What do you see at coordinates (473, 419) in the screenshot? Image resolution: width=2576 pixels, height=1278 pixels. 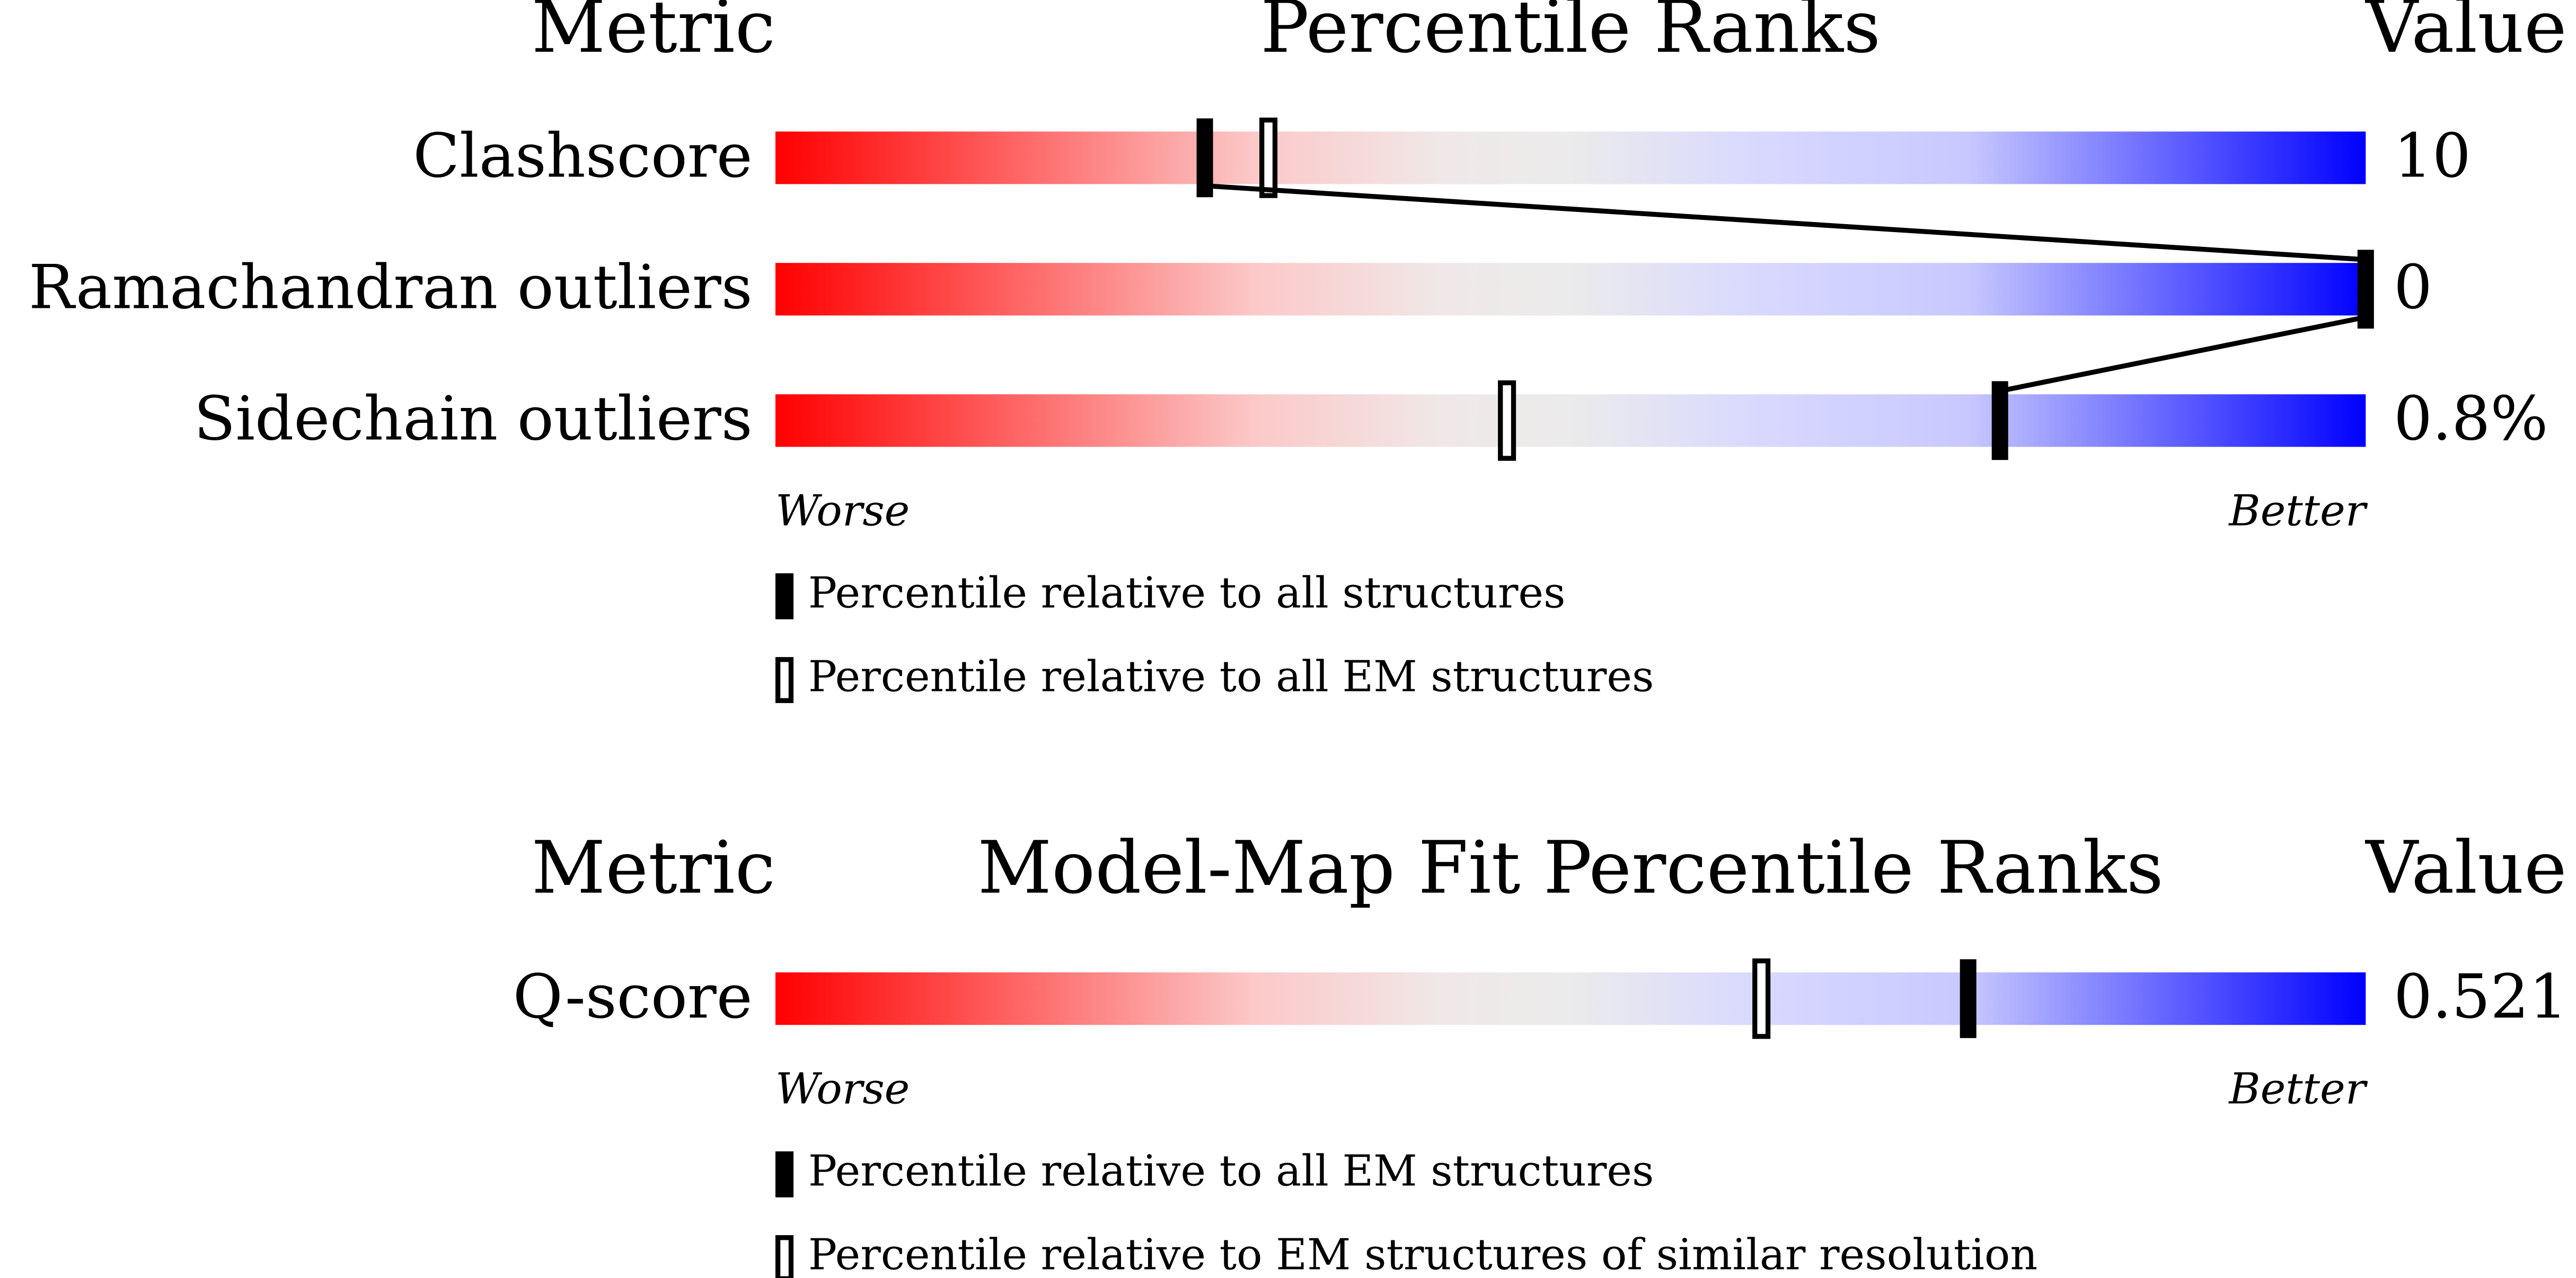 I see `metric-label: Sidechain outliers` at bounding box center [473, 419].